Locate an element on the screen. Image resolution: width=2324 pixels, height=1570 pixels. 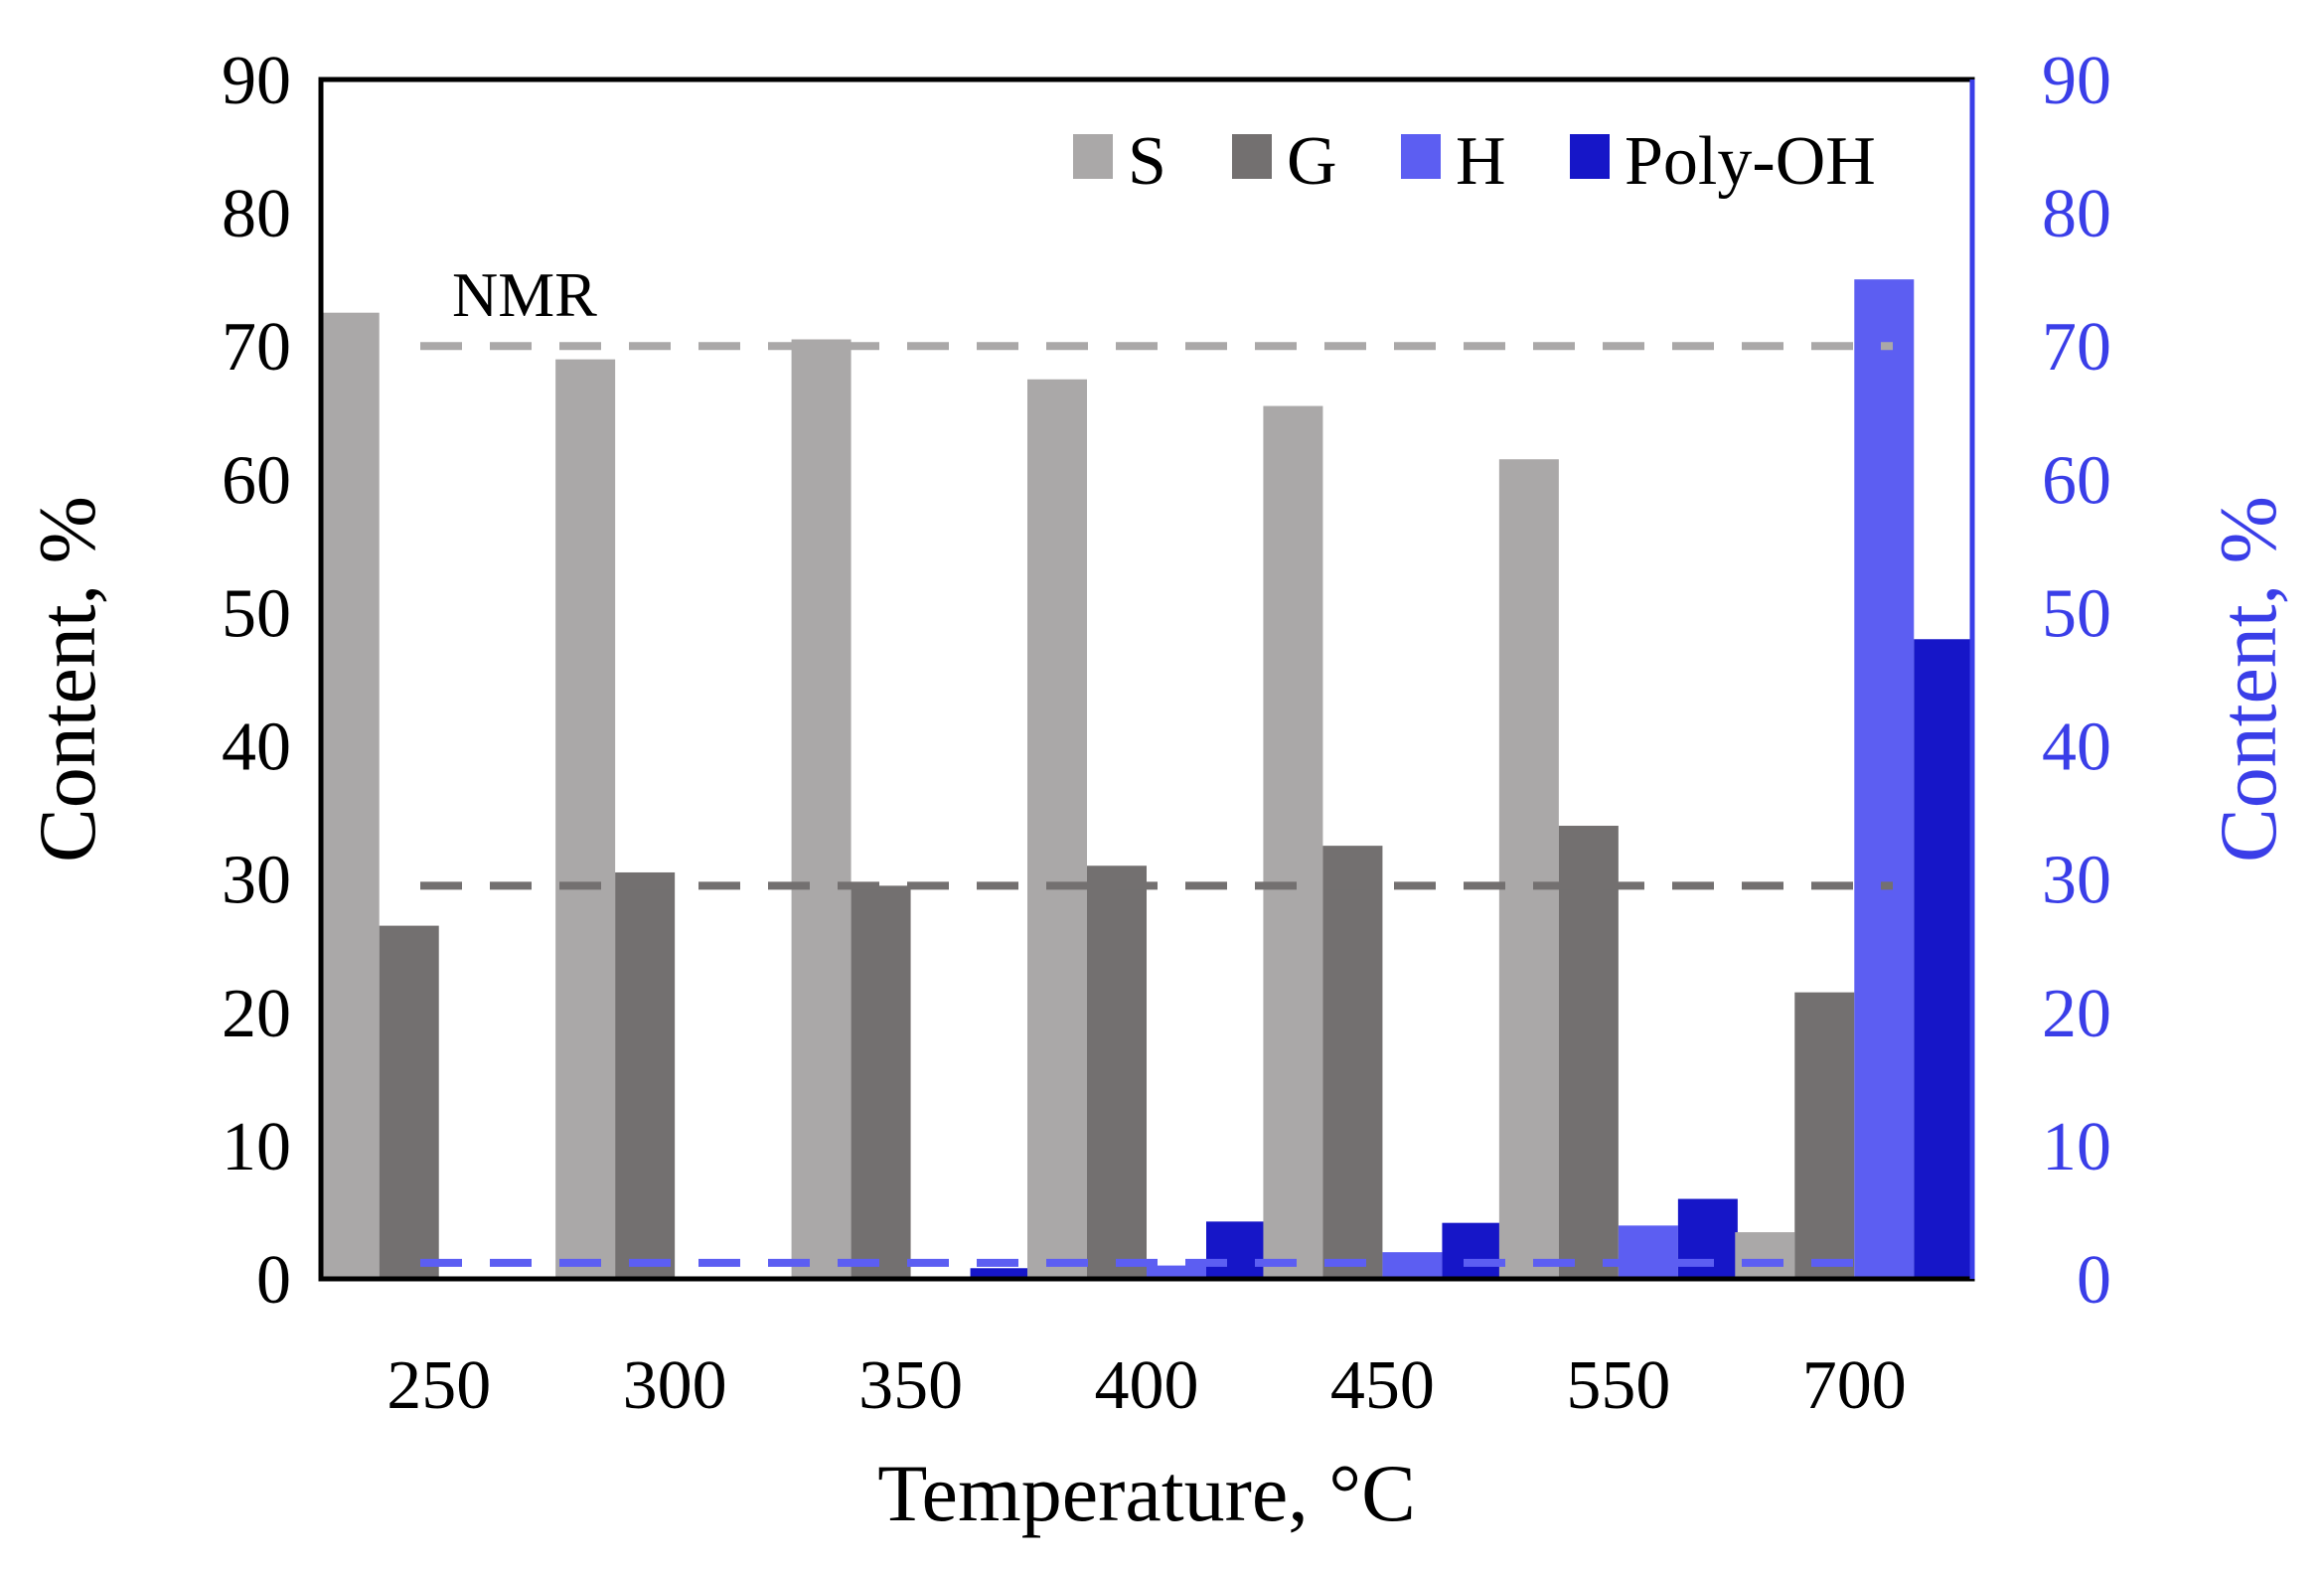
legend-label-g: G is located at coordinates (1312, 161).